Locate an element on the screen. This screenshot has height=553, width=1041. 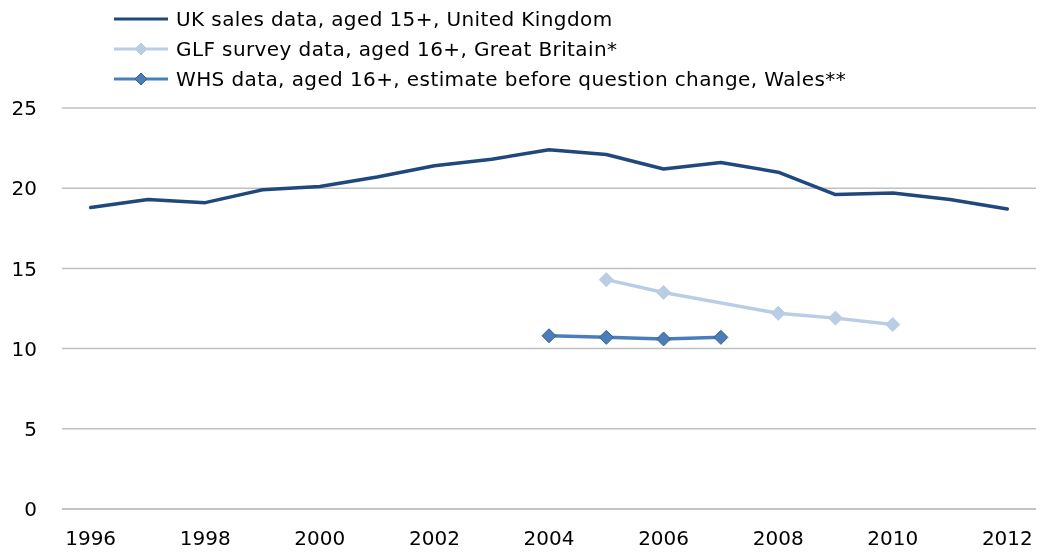
y-tick-label: 0 is located at coordinates (30, 509).